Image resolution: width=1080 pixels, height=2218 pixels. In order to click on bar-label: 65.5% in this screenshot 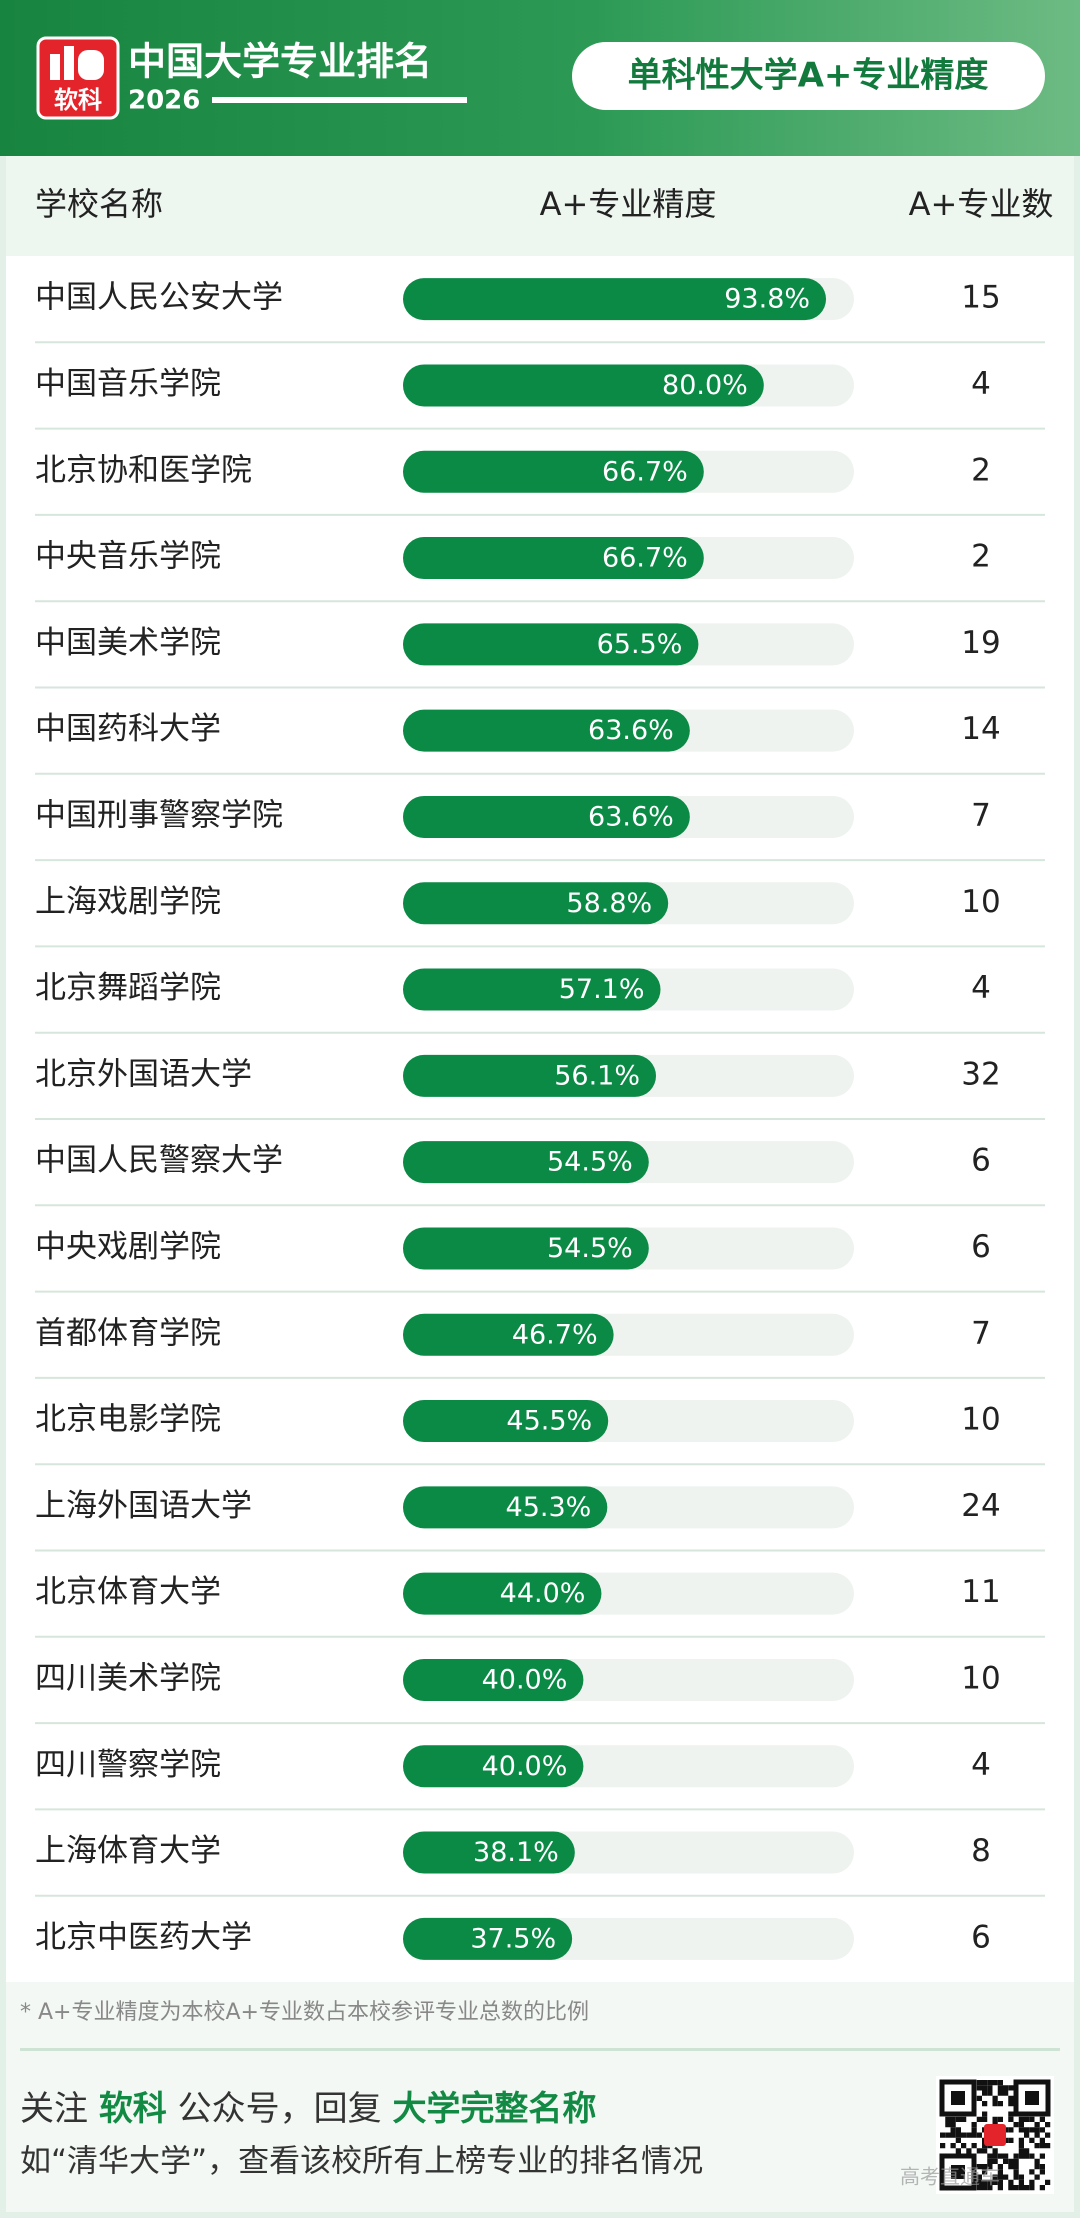, I will do `click(640, 644)`.